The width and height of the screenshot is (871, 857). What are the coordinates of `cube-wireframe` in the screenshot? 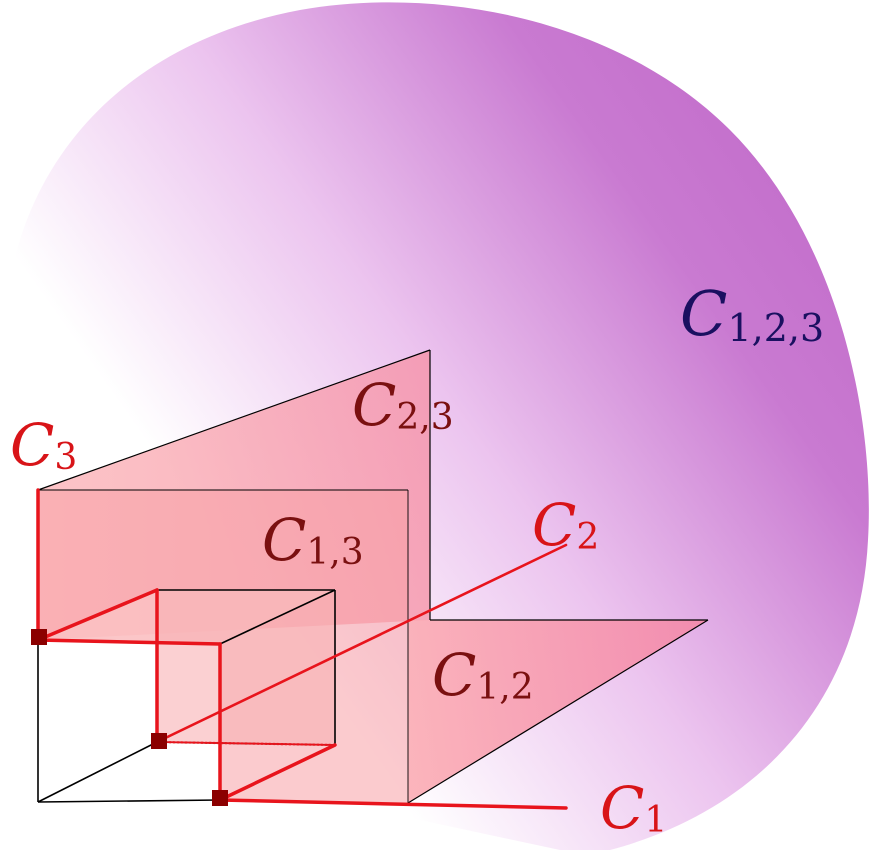 It's located at (186, 696).